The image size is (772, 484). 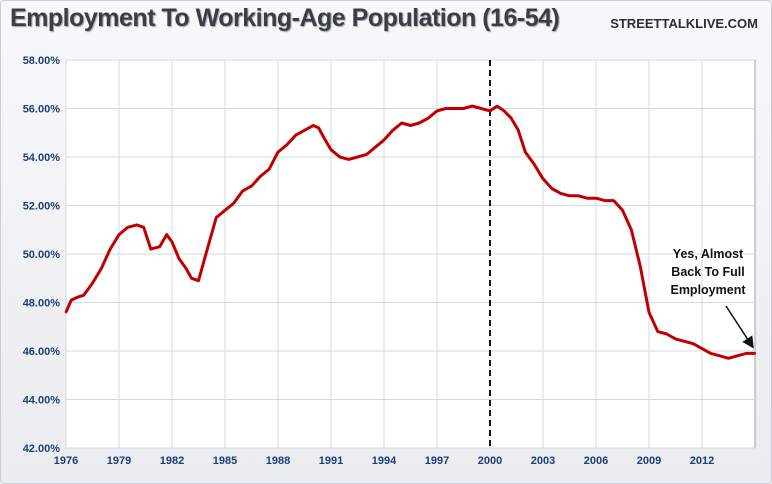 What do you see at coordinates (172, 461) in the screenshot?
I see `x-tick-label: 1982` at bounding box center [172, 461].